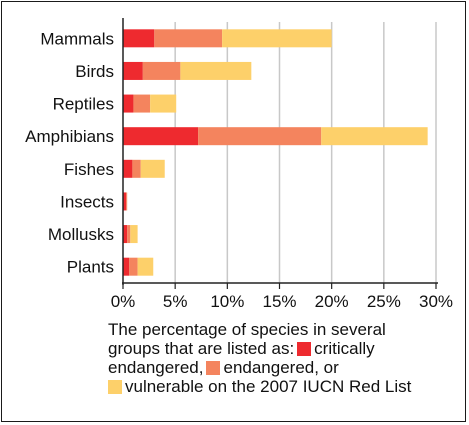 Image resolution: width=469 pixels, height=425 pixels. What do you see at coordinates (69, 136) in the screenshot?
I see `category-label: Amphibians` at bounding box center [69, 136].